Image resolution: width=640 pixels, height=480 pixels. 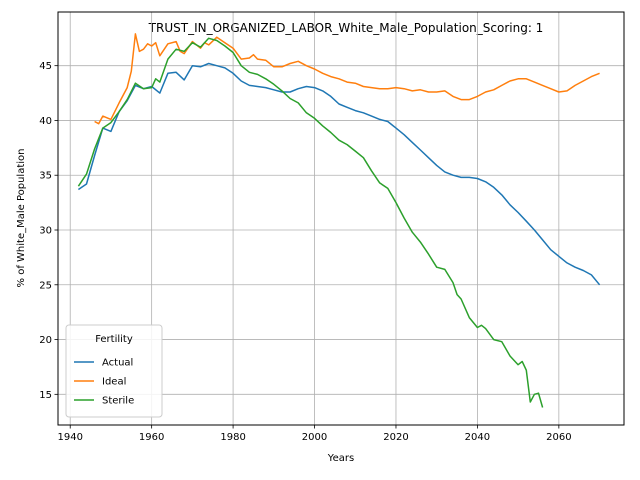 I want to click on legend-label-ideal: Ideal, so click(x=114, y=382).